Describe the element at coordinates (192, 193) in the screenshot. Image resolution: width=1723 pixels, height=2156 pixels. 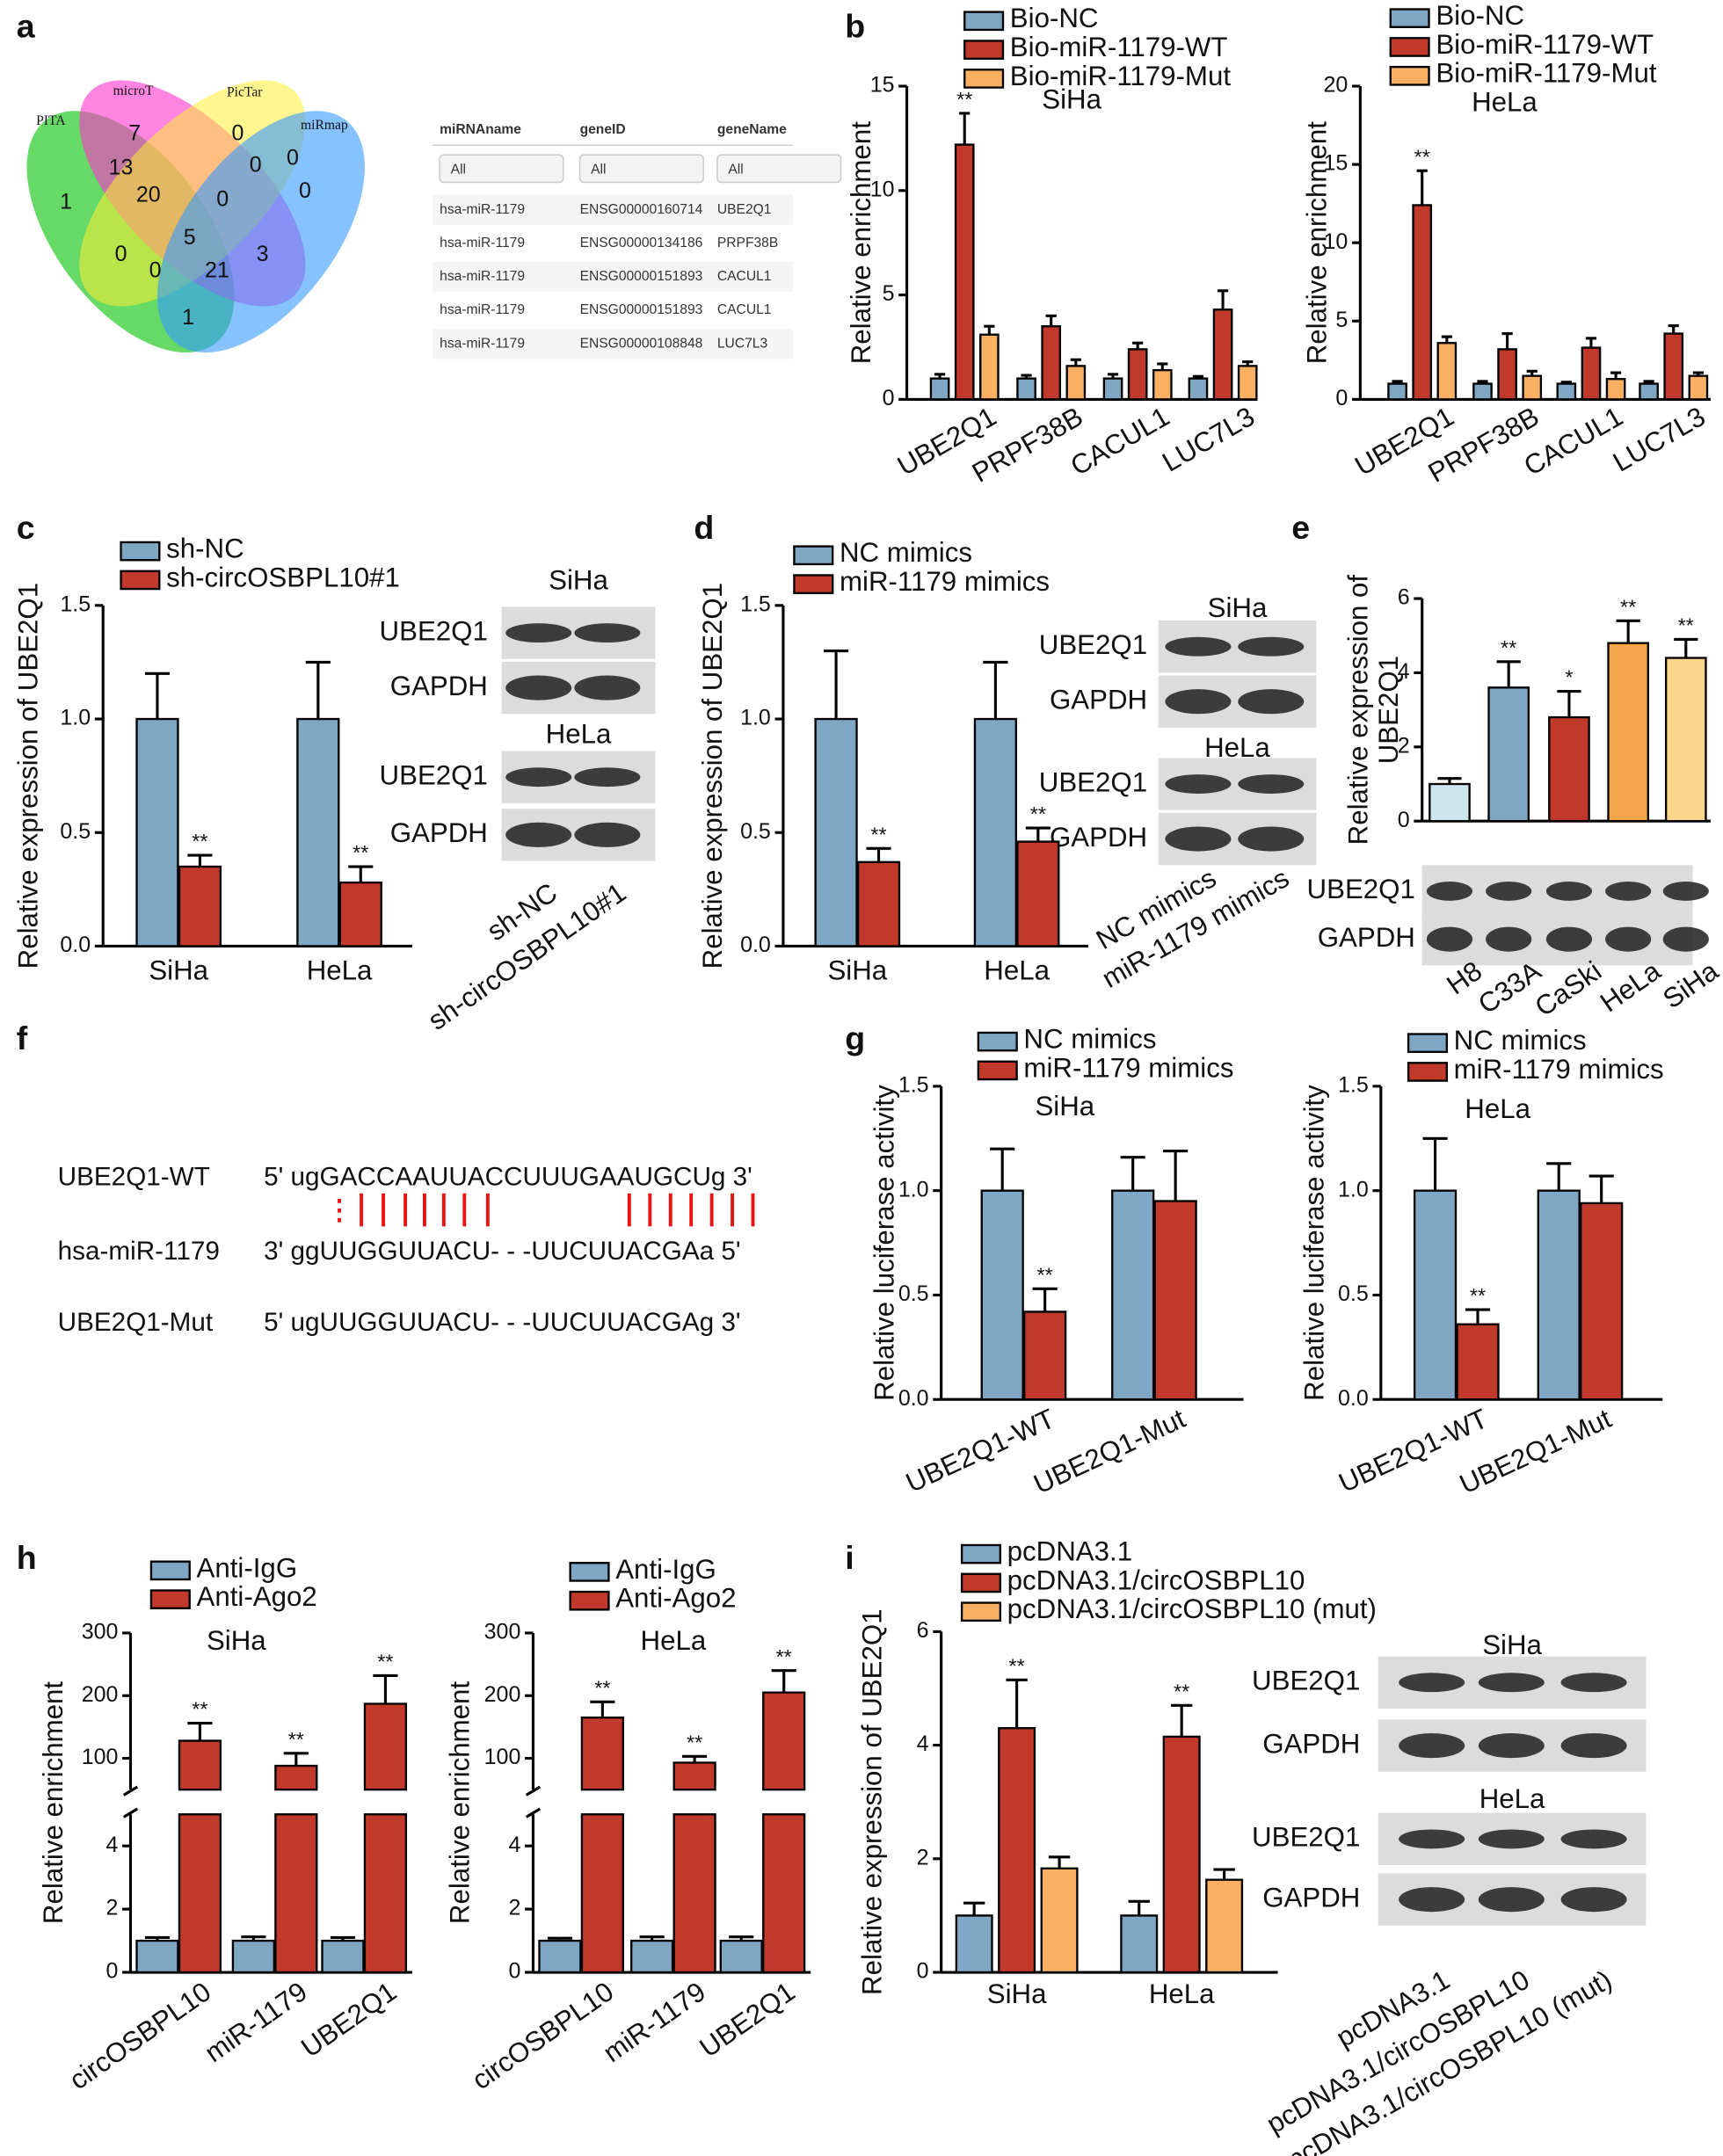
I see `venn-ellipse` at that location.